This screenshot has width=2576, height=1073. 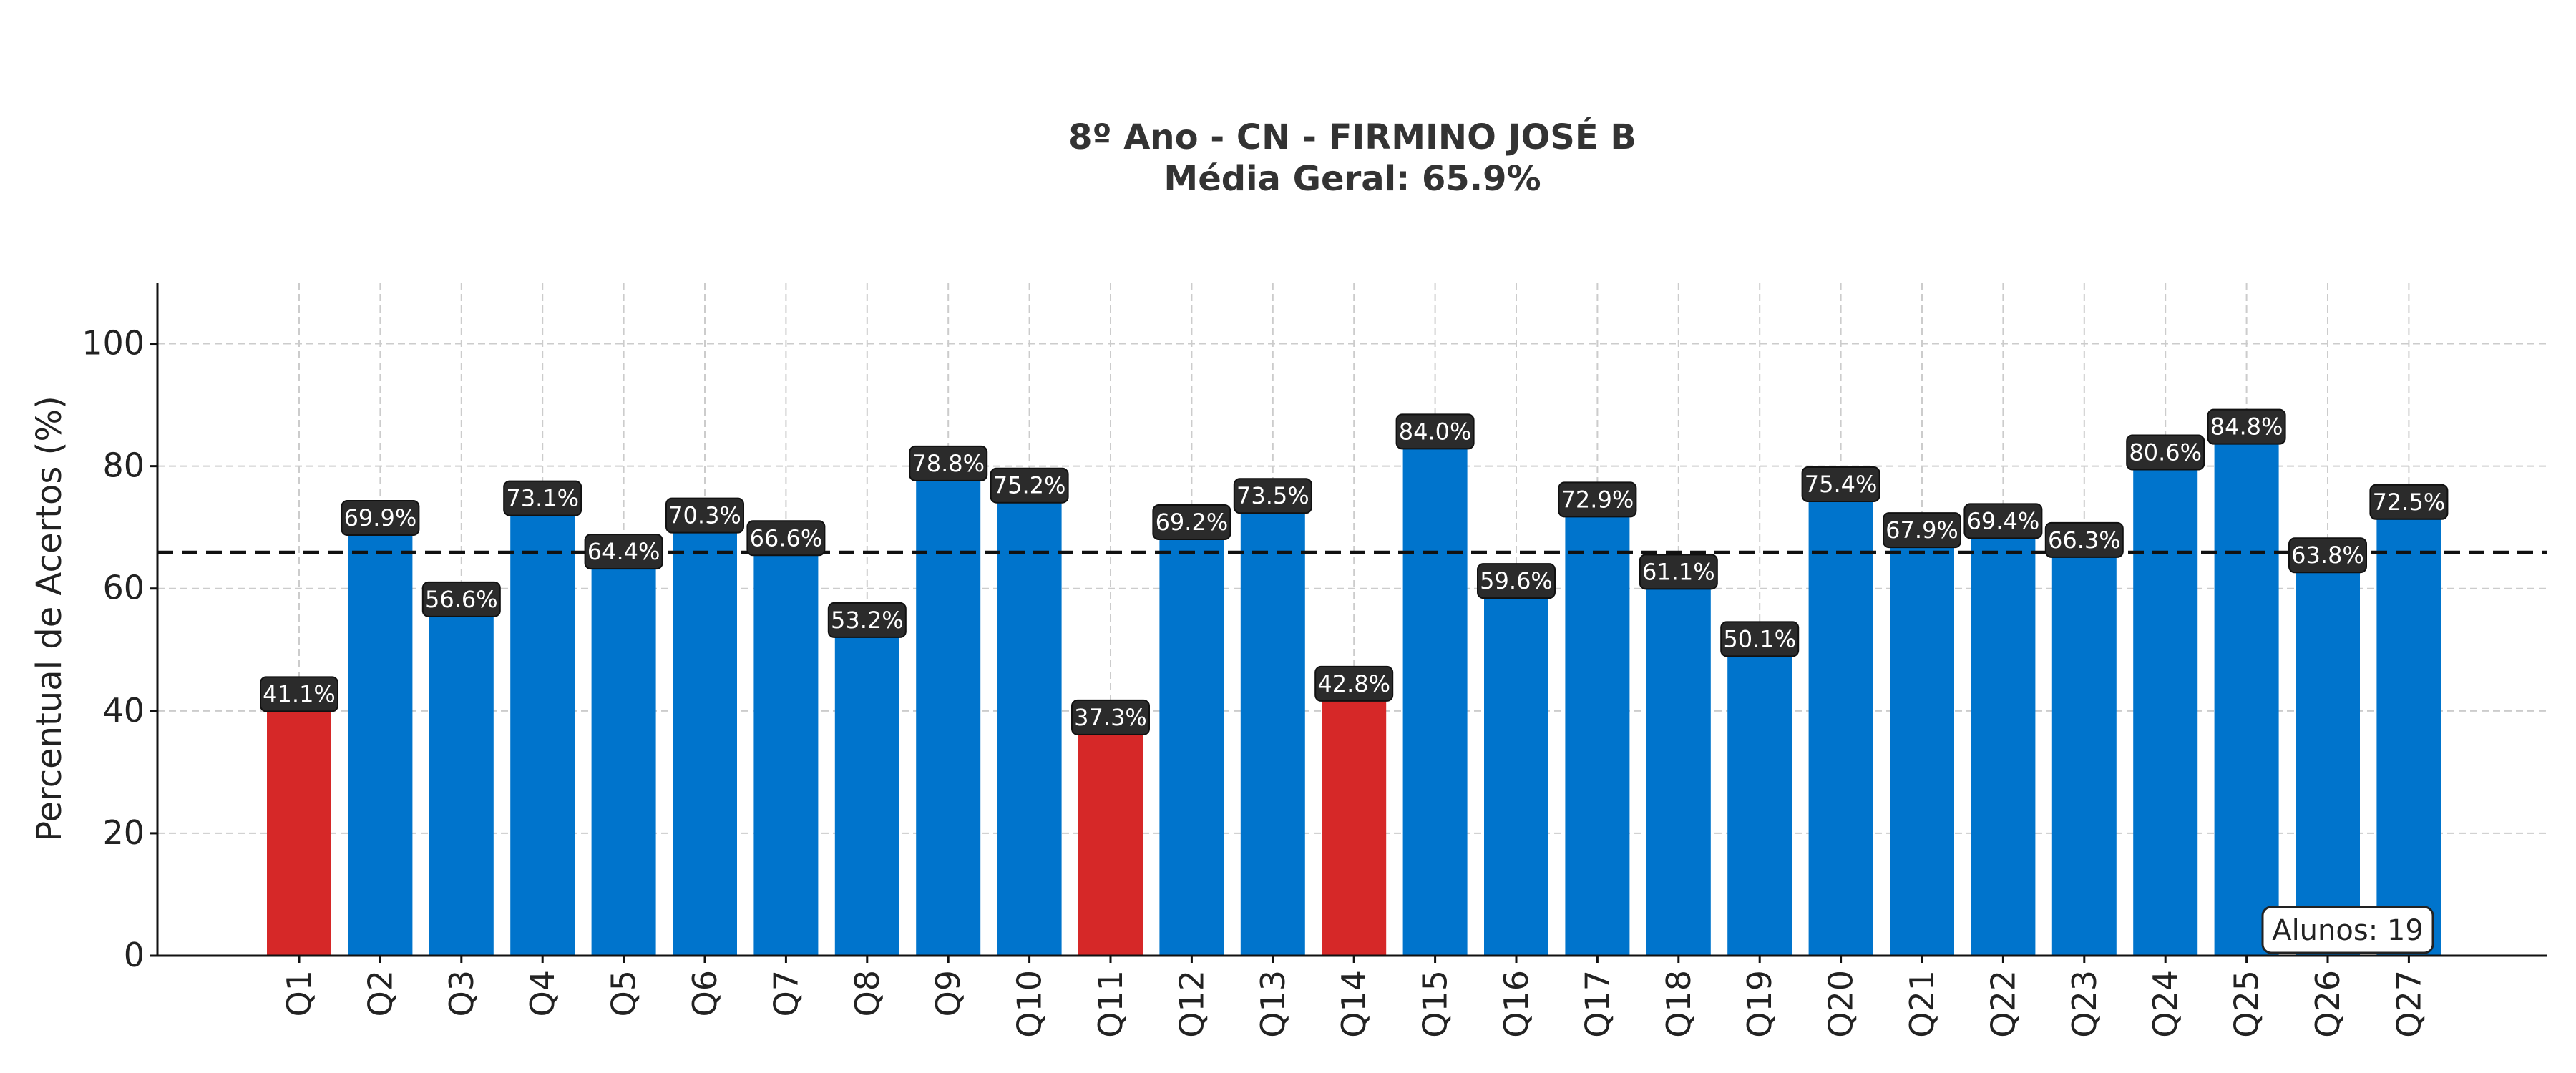 I want to click on data-label: 63.8%, so click(x=2327, y=555).